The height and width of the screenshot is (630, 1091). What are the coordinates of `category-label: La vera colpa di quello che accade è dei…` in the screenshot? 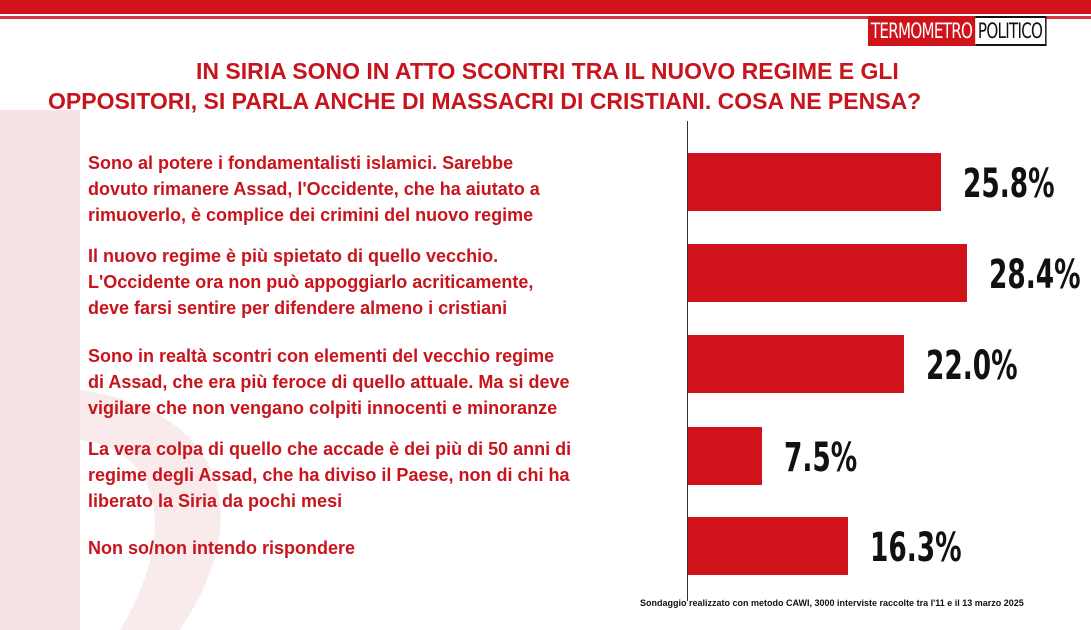 It's located at (330, 475).